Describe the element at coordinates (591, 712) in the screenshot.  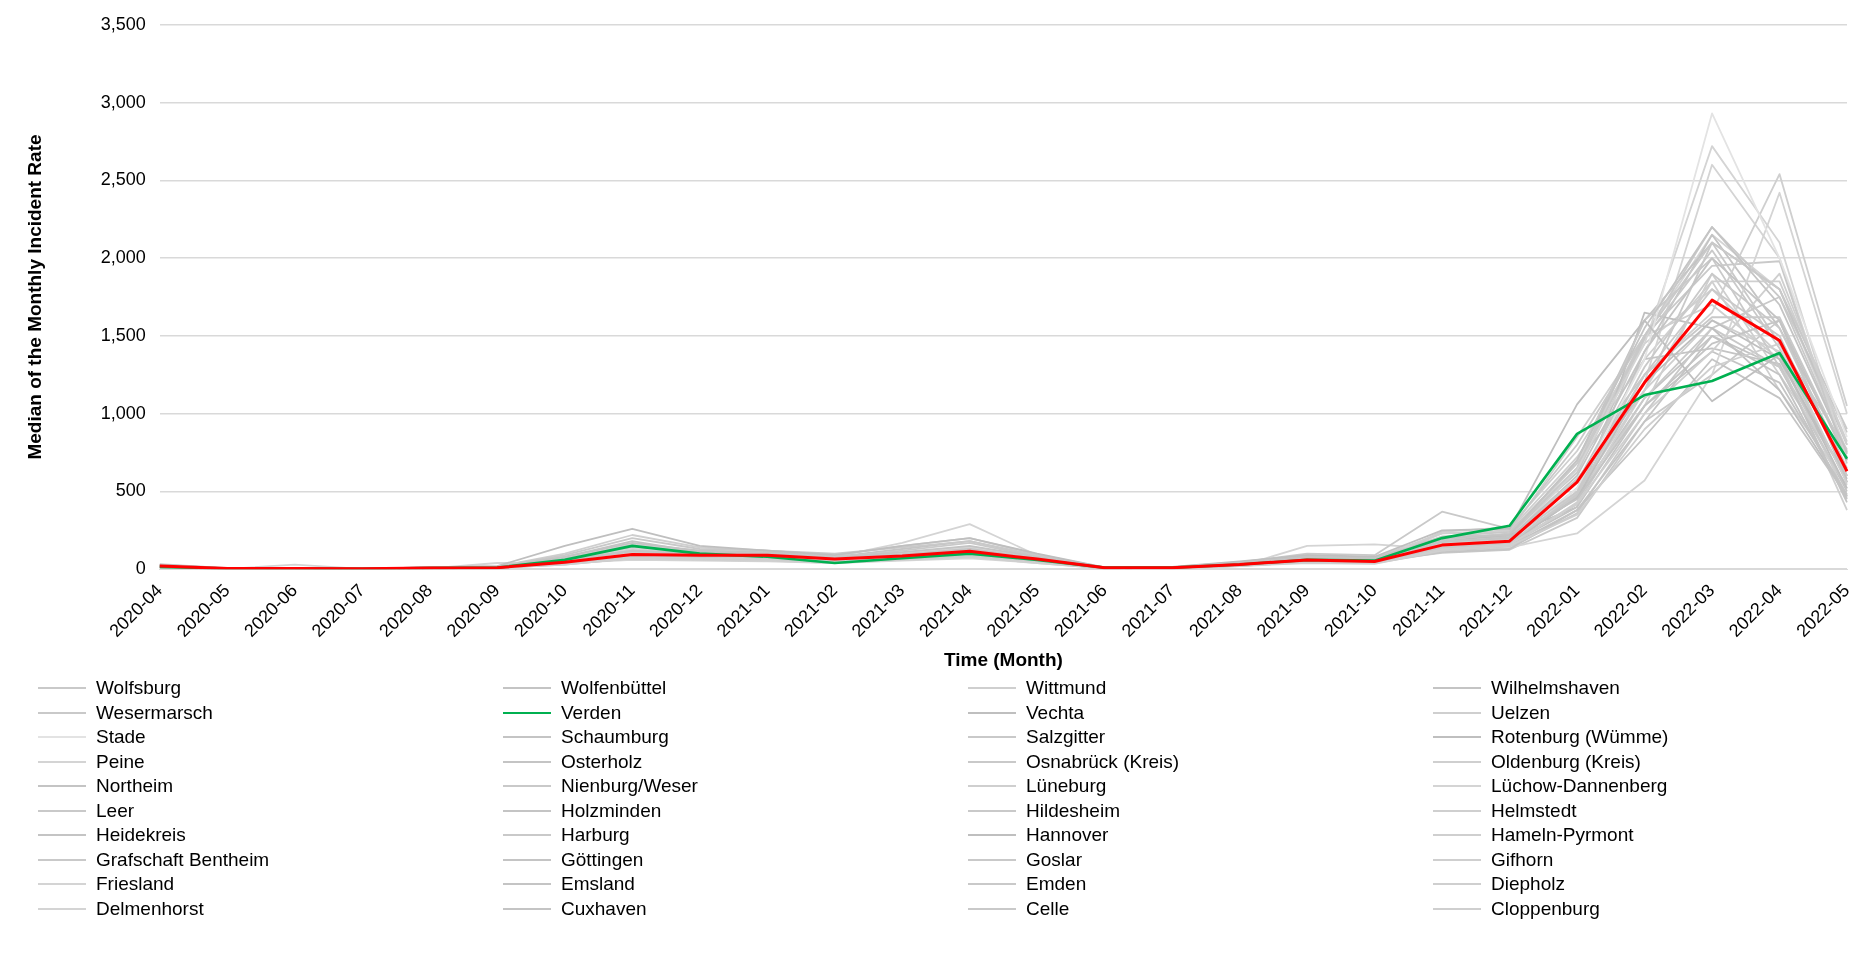
I see `legend-label: Verden` at that location.